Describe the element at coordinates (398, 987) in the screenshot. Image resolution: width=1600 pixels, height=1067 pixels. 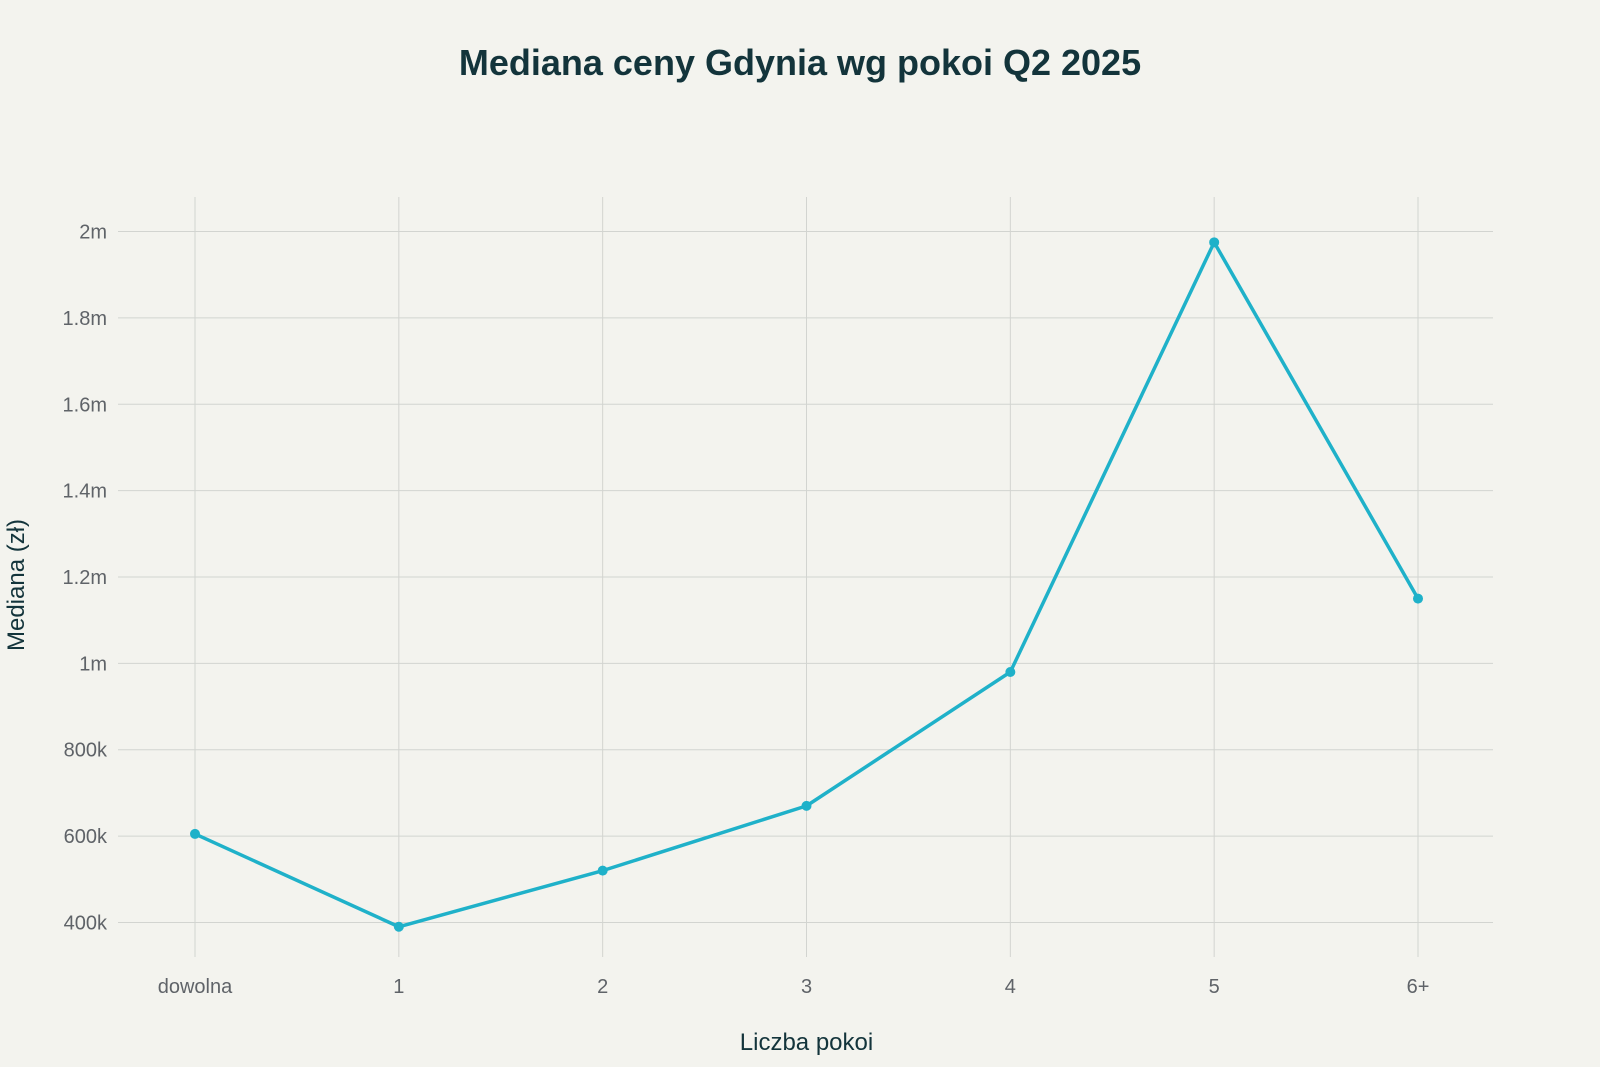
I see `x-tick-label: 1` at that location.